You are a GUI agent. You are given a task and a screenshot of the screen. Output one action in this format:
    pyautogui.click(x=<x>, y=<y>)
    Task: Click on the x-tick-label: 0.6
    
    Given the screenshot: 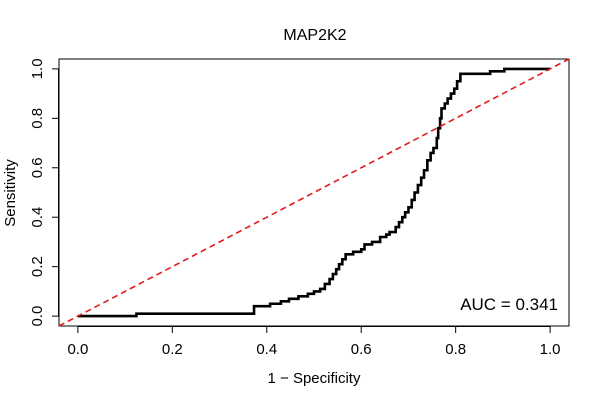 What is the action you would take?
    pyautogui.click(x=361, y=349)
    